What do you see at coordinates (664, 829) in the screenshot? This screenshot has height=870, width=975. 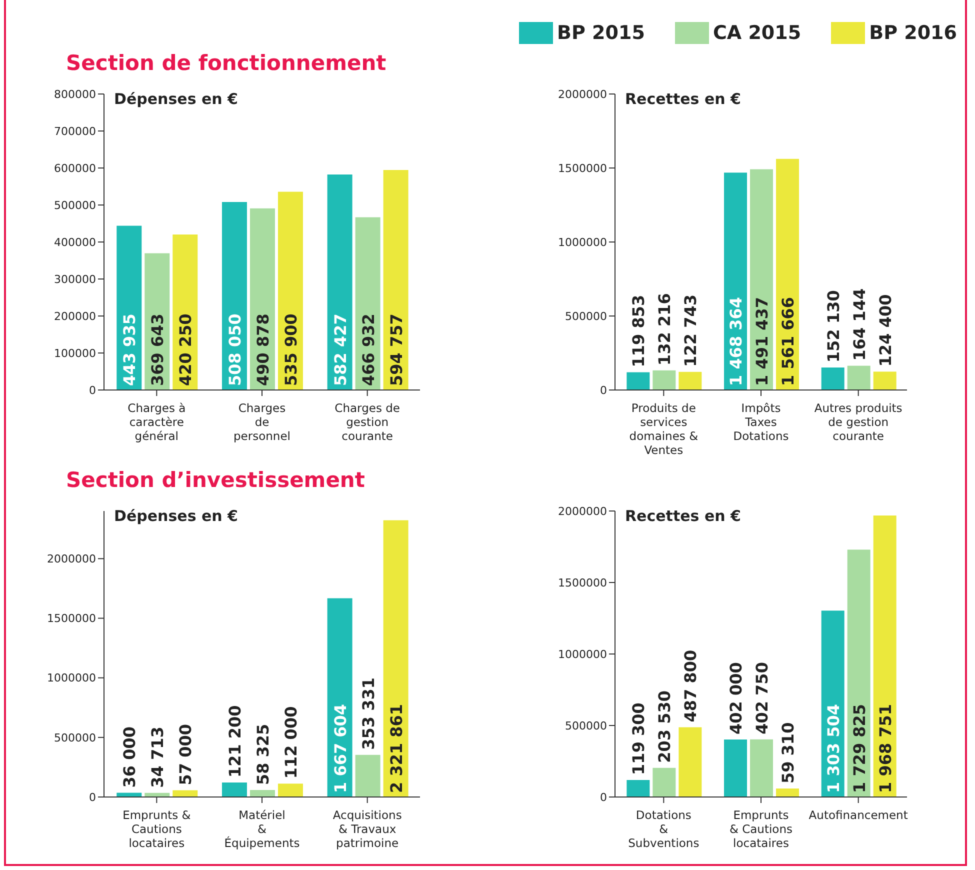 I see `x-tick-label: Dotations & Subventions` at bounding box center [664, 829].